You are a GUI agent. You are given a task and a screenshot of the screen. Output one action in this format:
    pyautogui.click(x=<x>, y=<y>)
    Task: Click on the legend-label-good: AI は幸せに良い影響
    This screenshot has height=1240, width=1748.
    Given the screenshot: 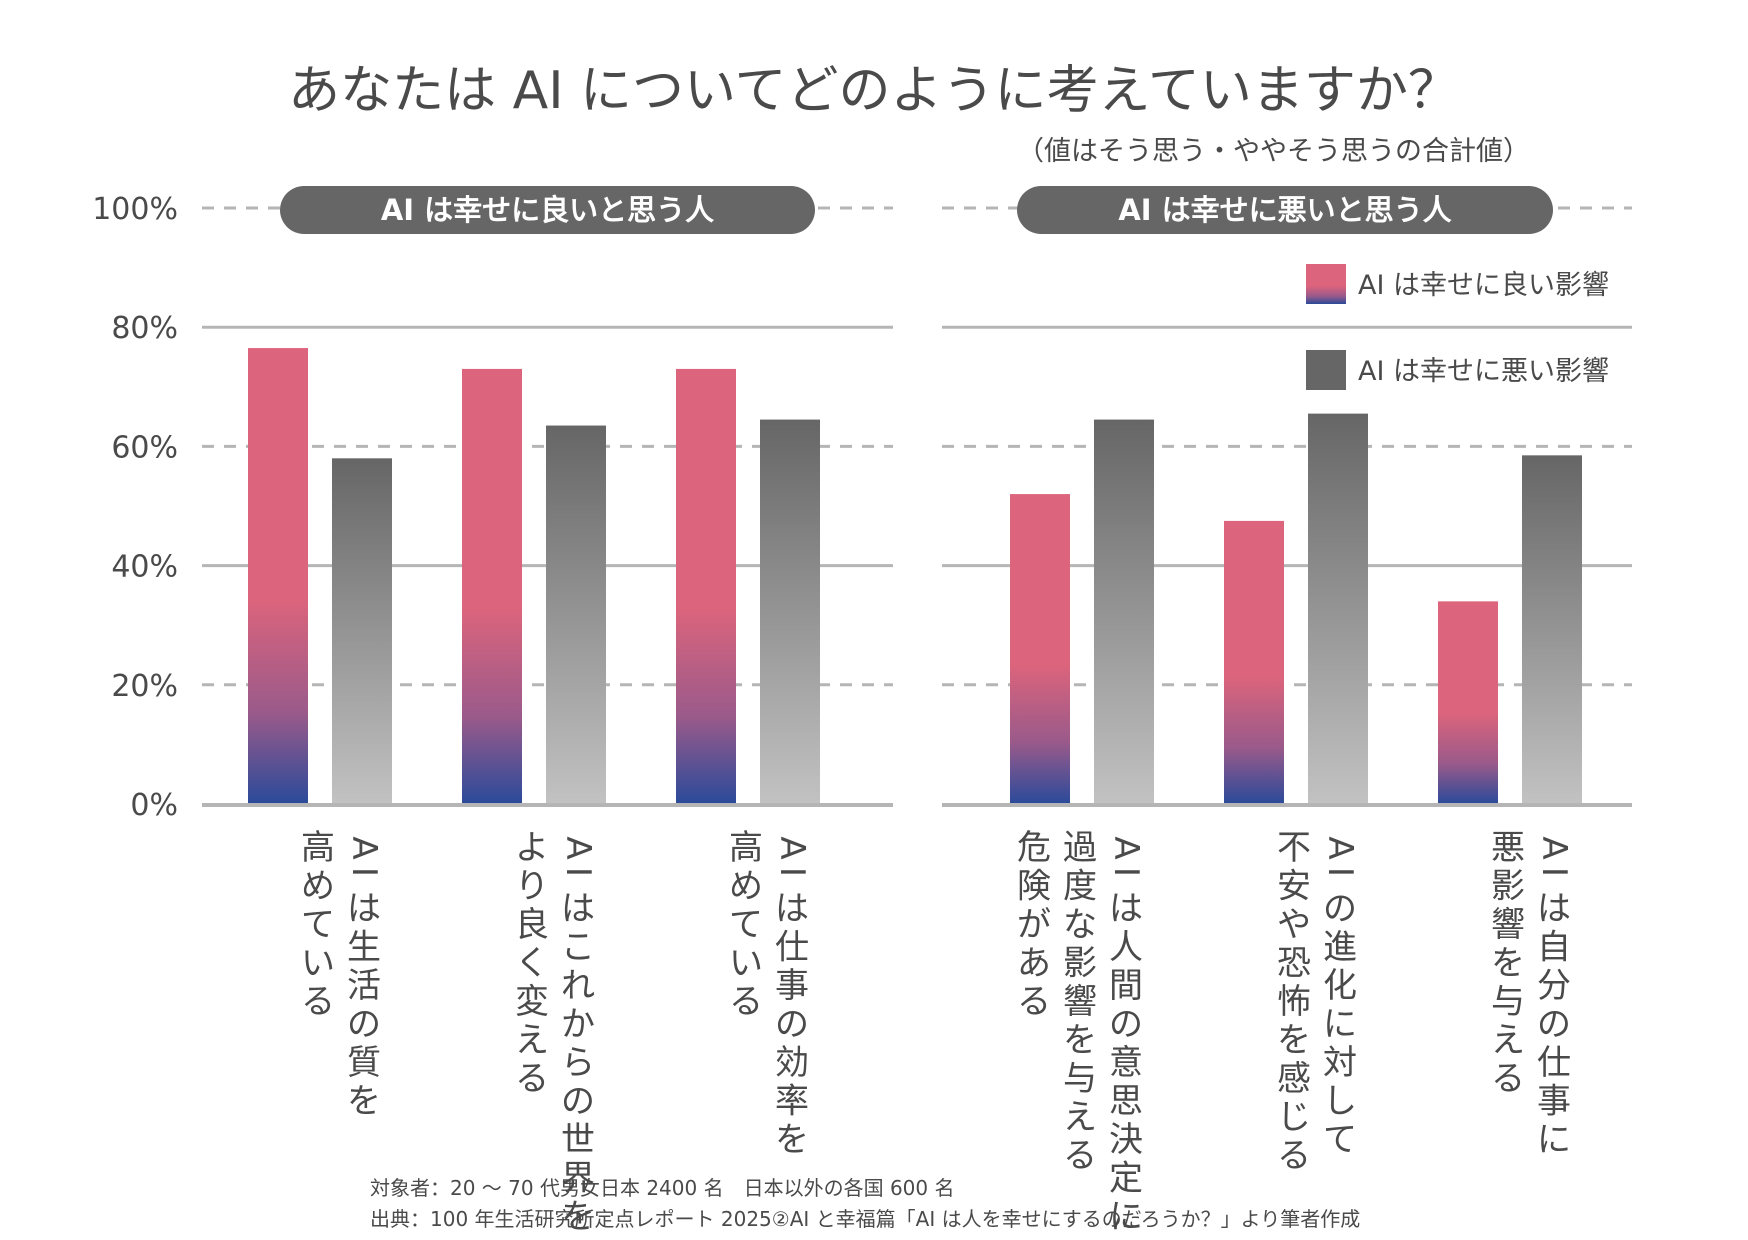 What is the action you would take?
    pyautogui.click(x=1483, y=285)
    